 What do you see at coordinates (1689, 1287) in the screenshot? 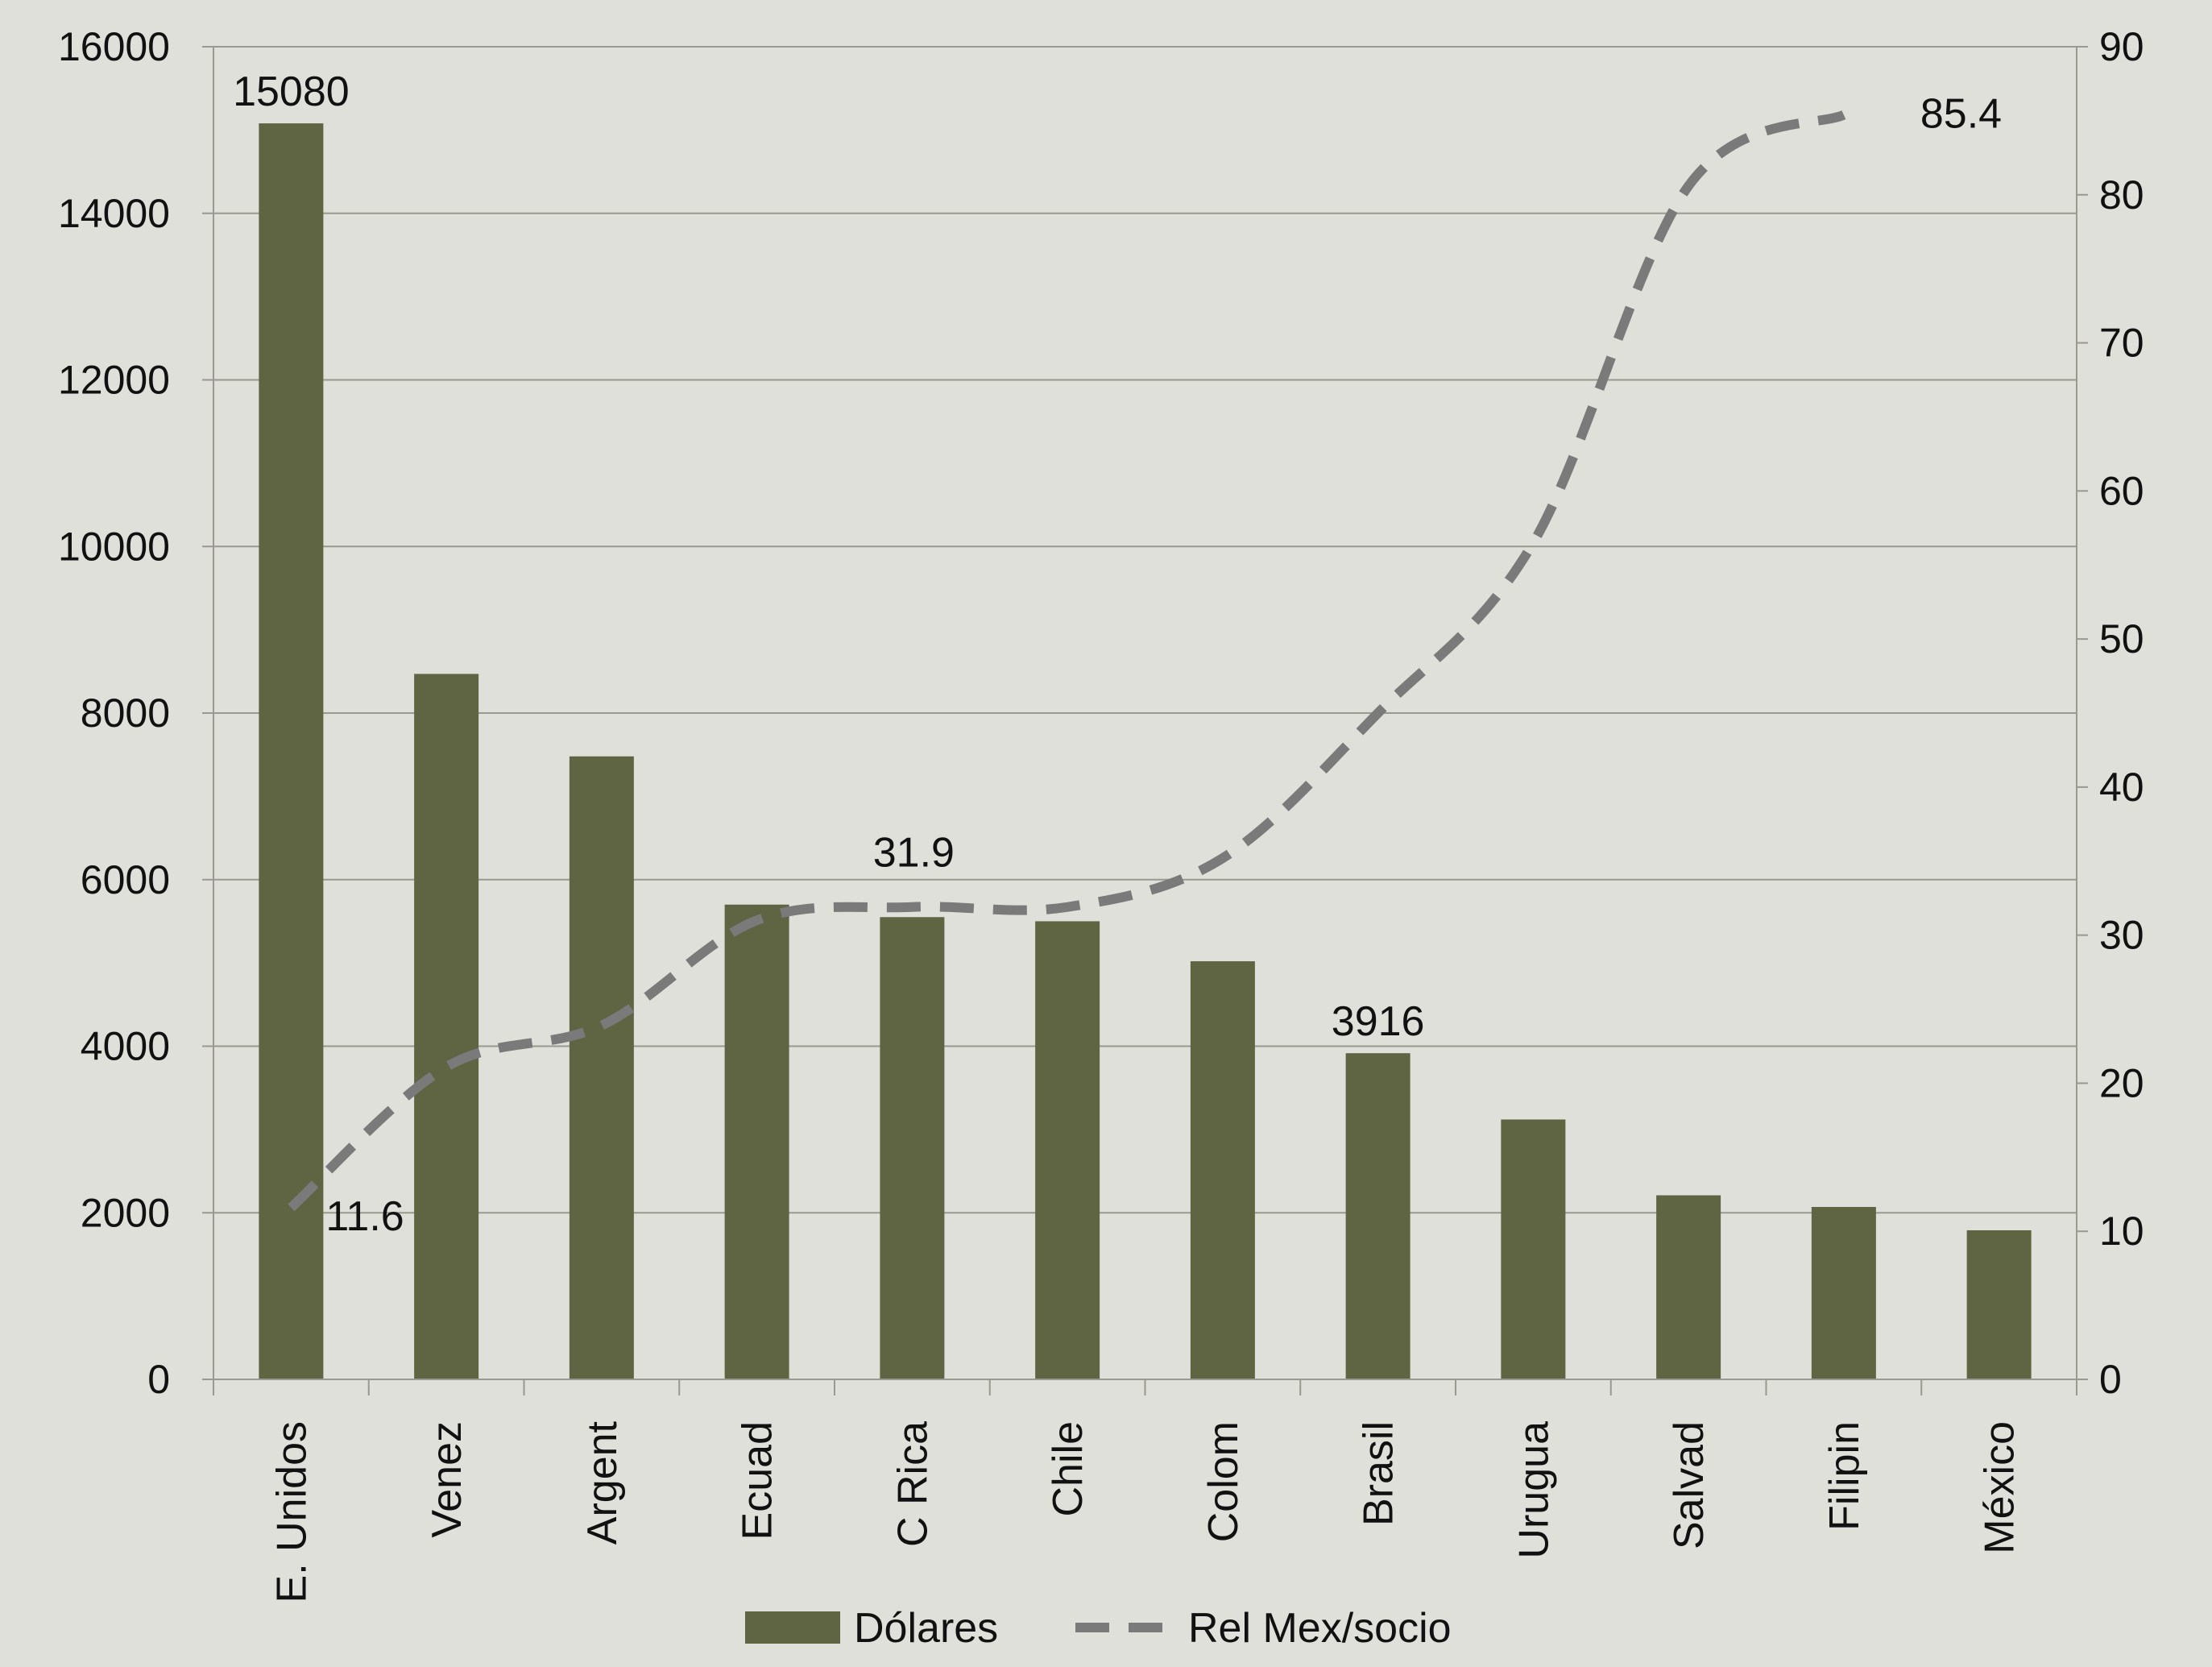
I see `bar-salvad` at bounding box center [1689, 1287].